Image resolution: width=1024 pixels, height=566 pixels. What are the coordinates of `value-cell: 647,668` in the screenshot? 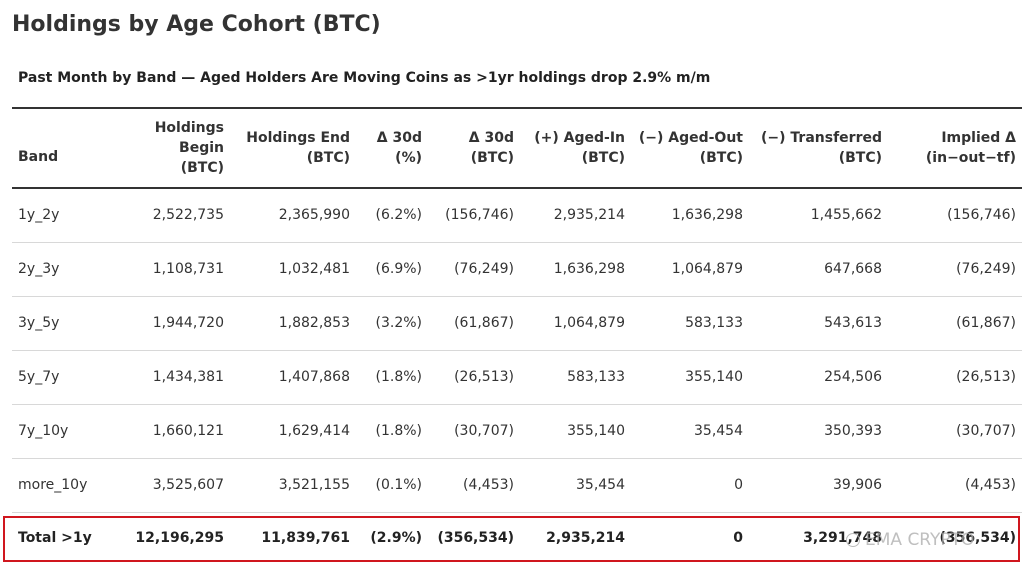 It's located at (818, 269).